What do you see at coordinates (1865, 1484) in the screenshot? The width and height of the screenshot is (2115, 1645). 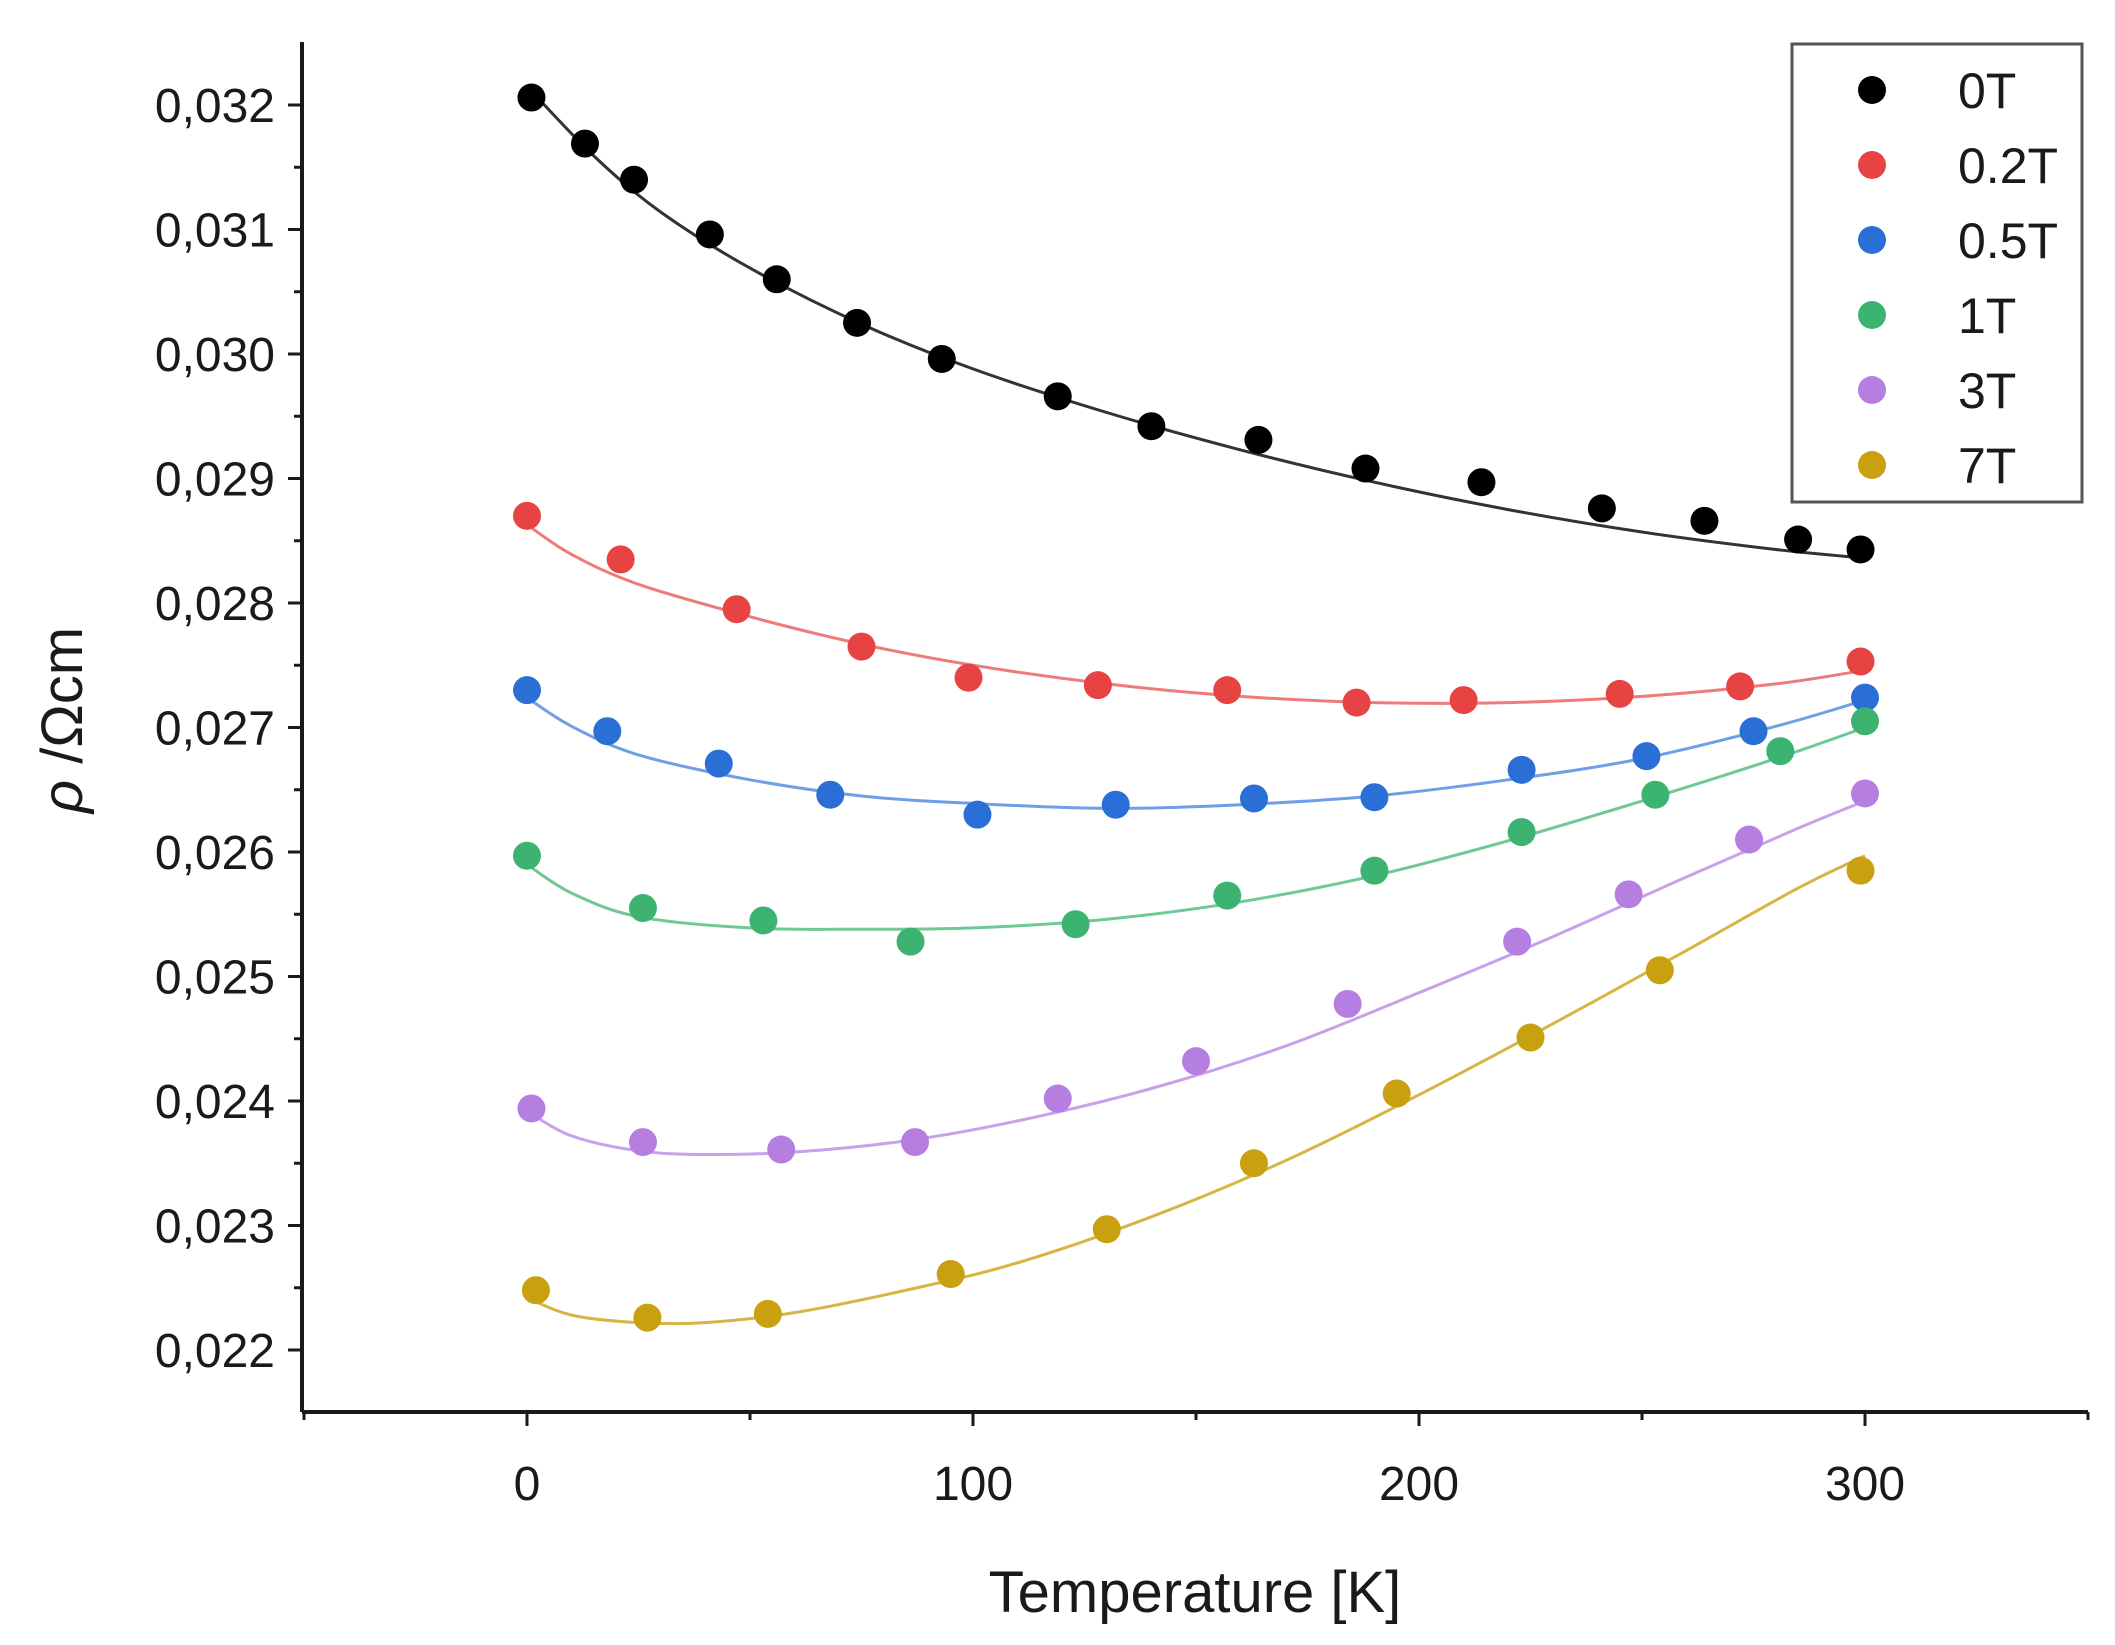 I see `x-tick-label: 300` at bounding box center [1865, 1484].